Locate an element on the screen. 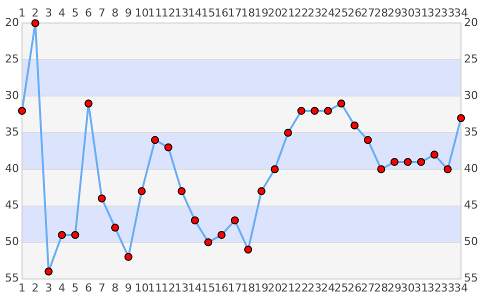 This screenshot has width=485, height=300. x2-tick-label: 17 is located at coordinates (235, 13).